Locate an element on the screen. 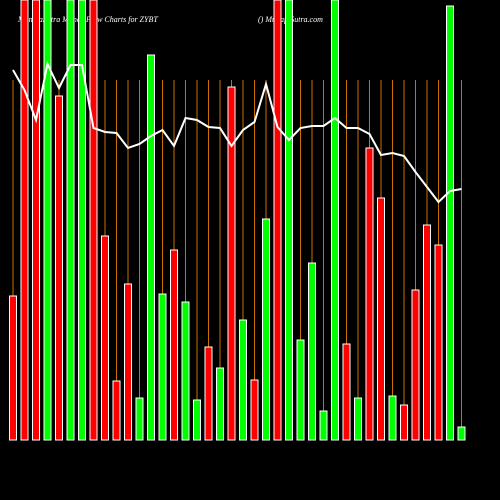  chart-title: MunafaSutra Money Flow Charts for ZYBT is located at coordinates (87, 19).